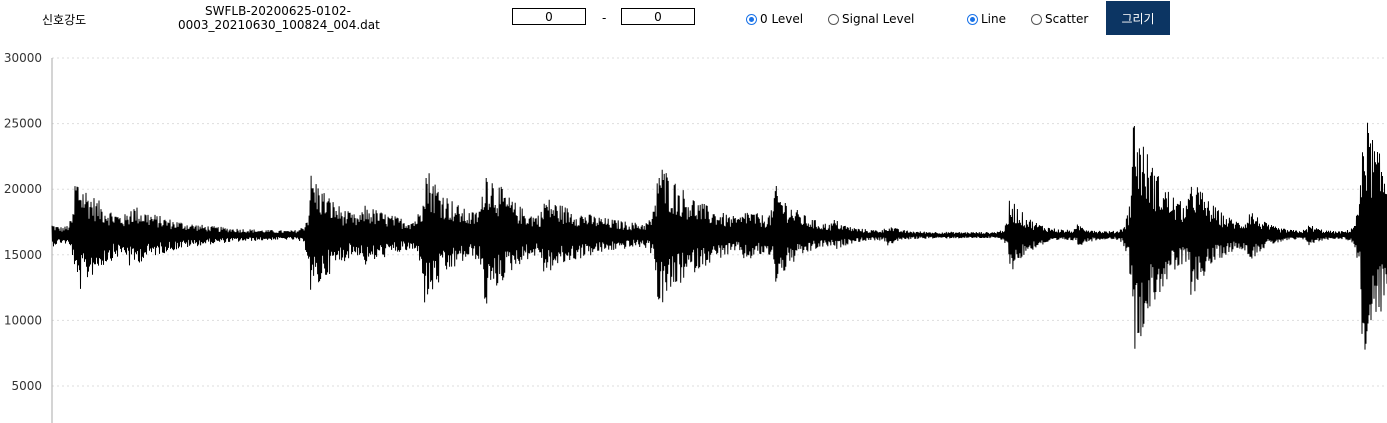  Describe the element at coordinates (833, 19) in the screenshot. I see `radio-signal-level-indicator` at that location.